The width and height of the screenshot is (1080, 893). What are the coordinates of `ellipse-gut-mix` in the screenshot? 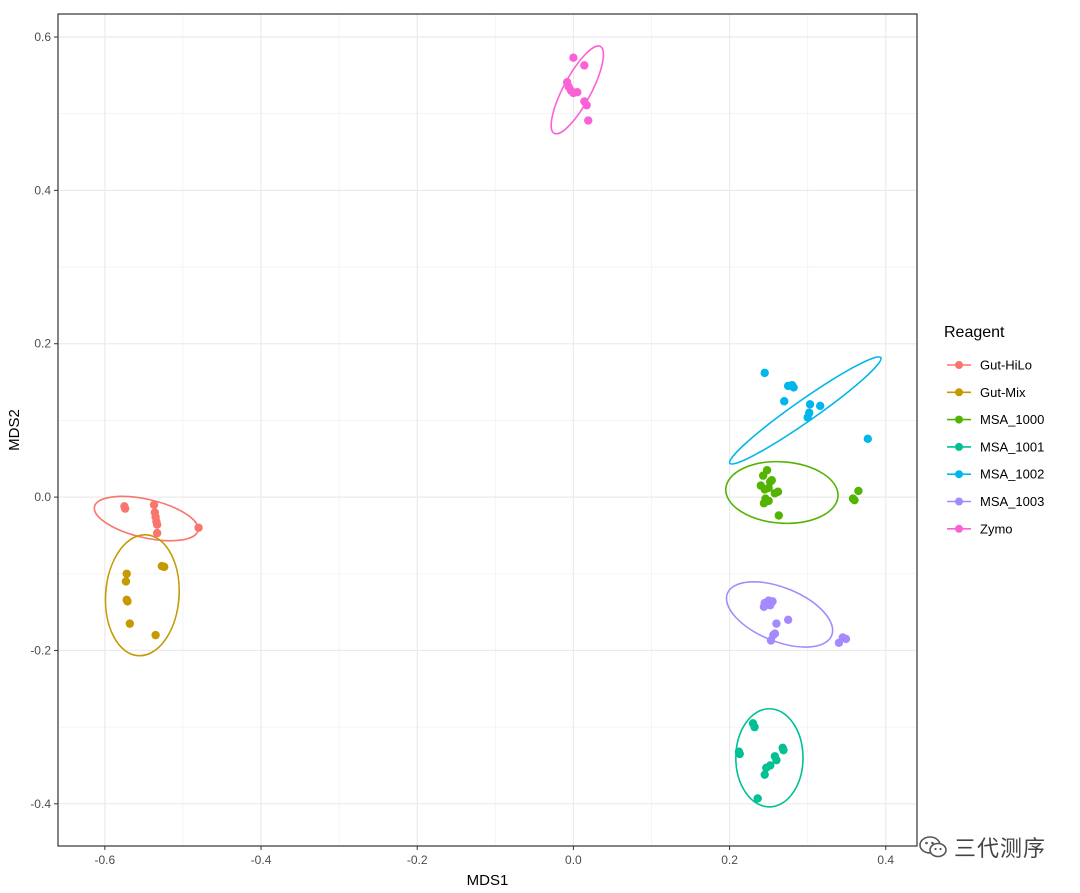 It's located at (142, 595).